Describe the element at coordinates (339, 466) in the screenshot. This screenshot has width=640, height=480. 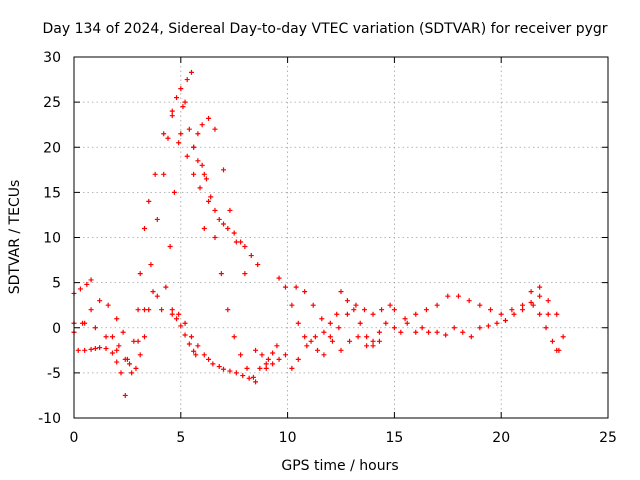
I see `x-axis-label: GPS time / hours` at that location.